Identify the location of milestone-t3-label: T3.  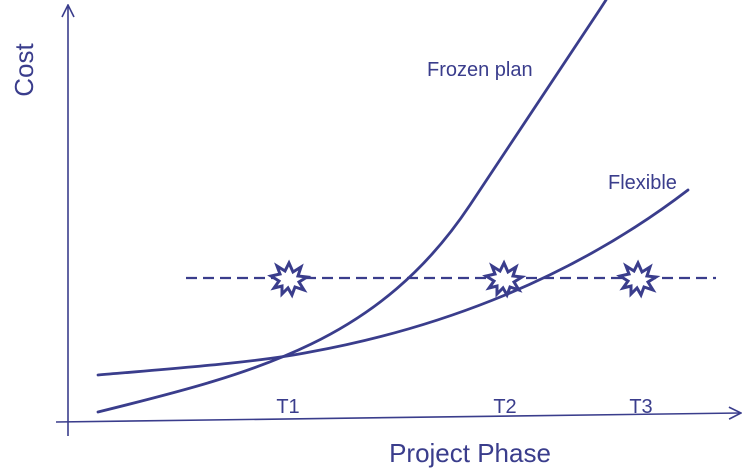
(640, 407).